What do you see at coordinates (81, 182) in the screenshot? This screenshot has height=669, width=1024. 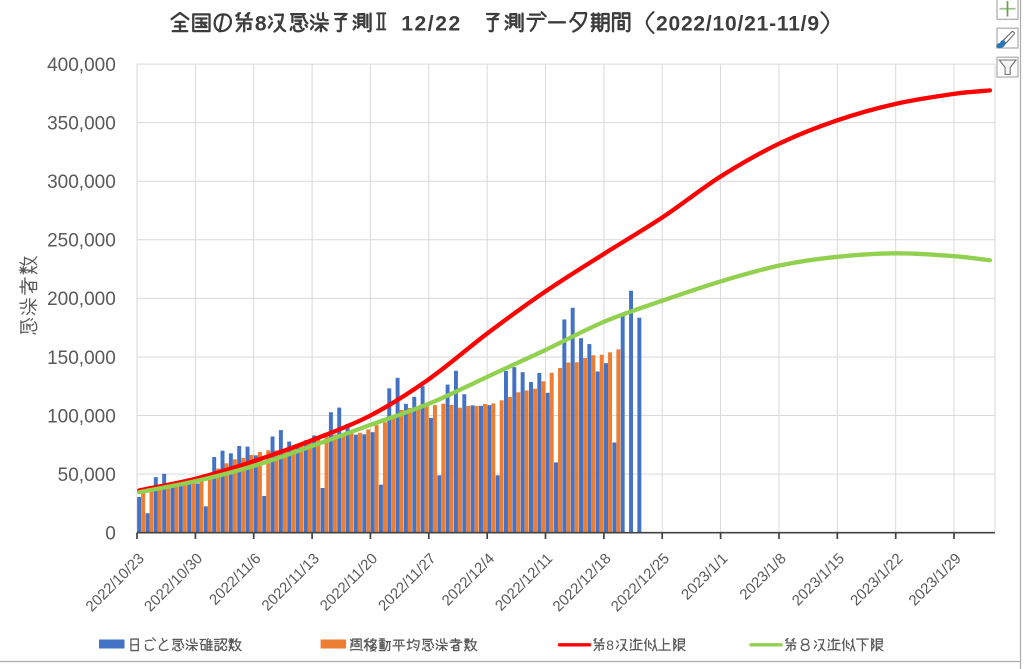 I see `svg-text: 300,000` at bounding box center [81, 182].